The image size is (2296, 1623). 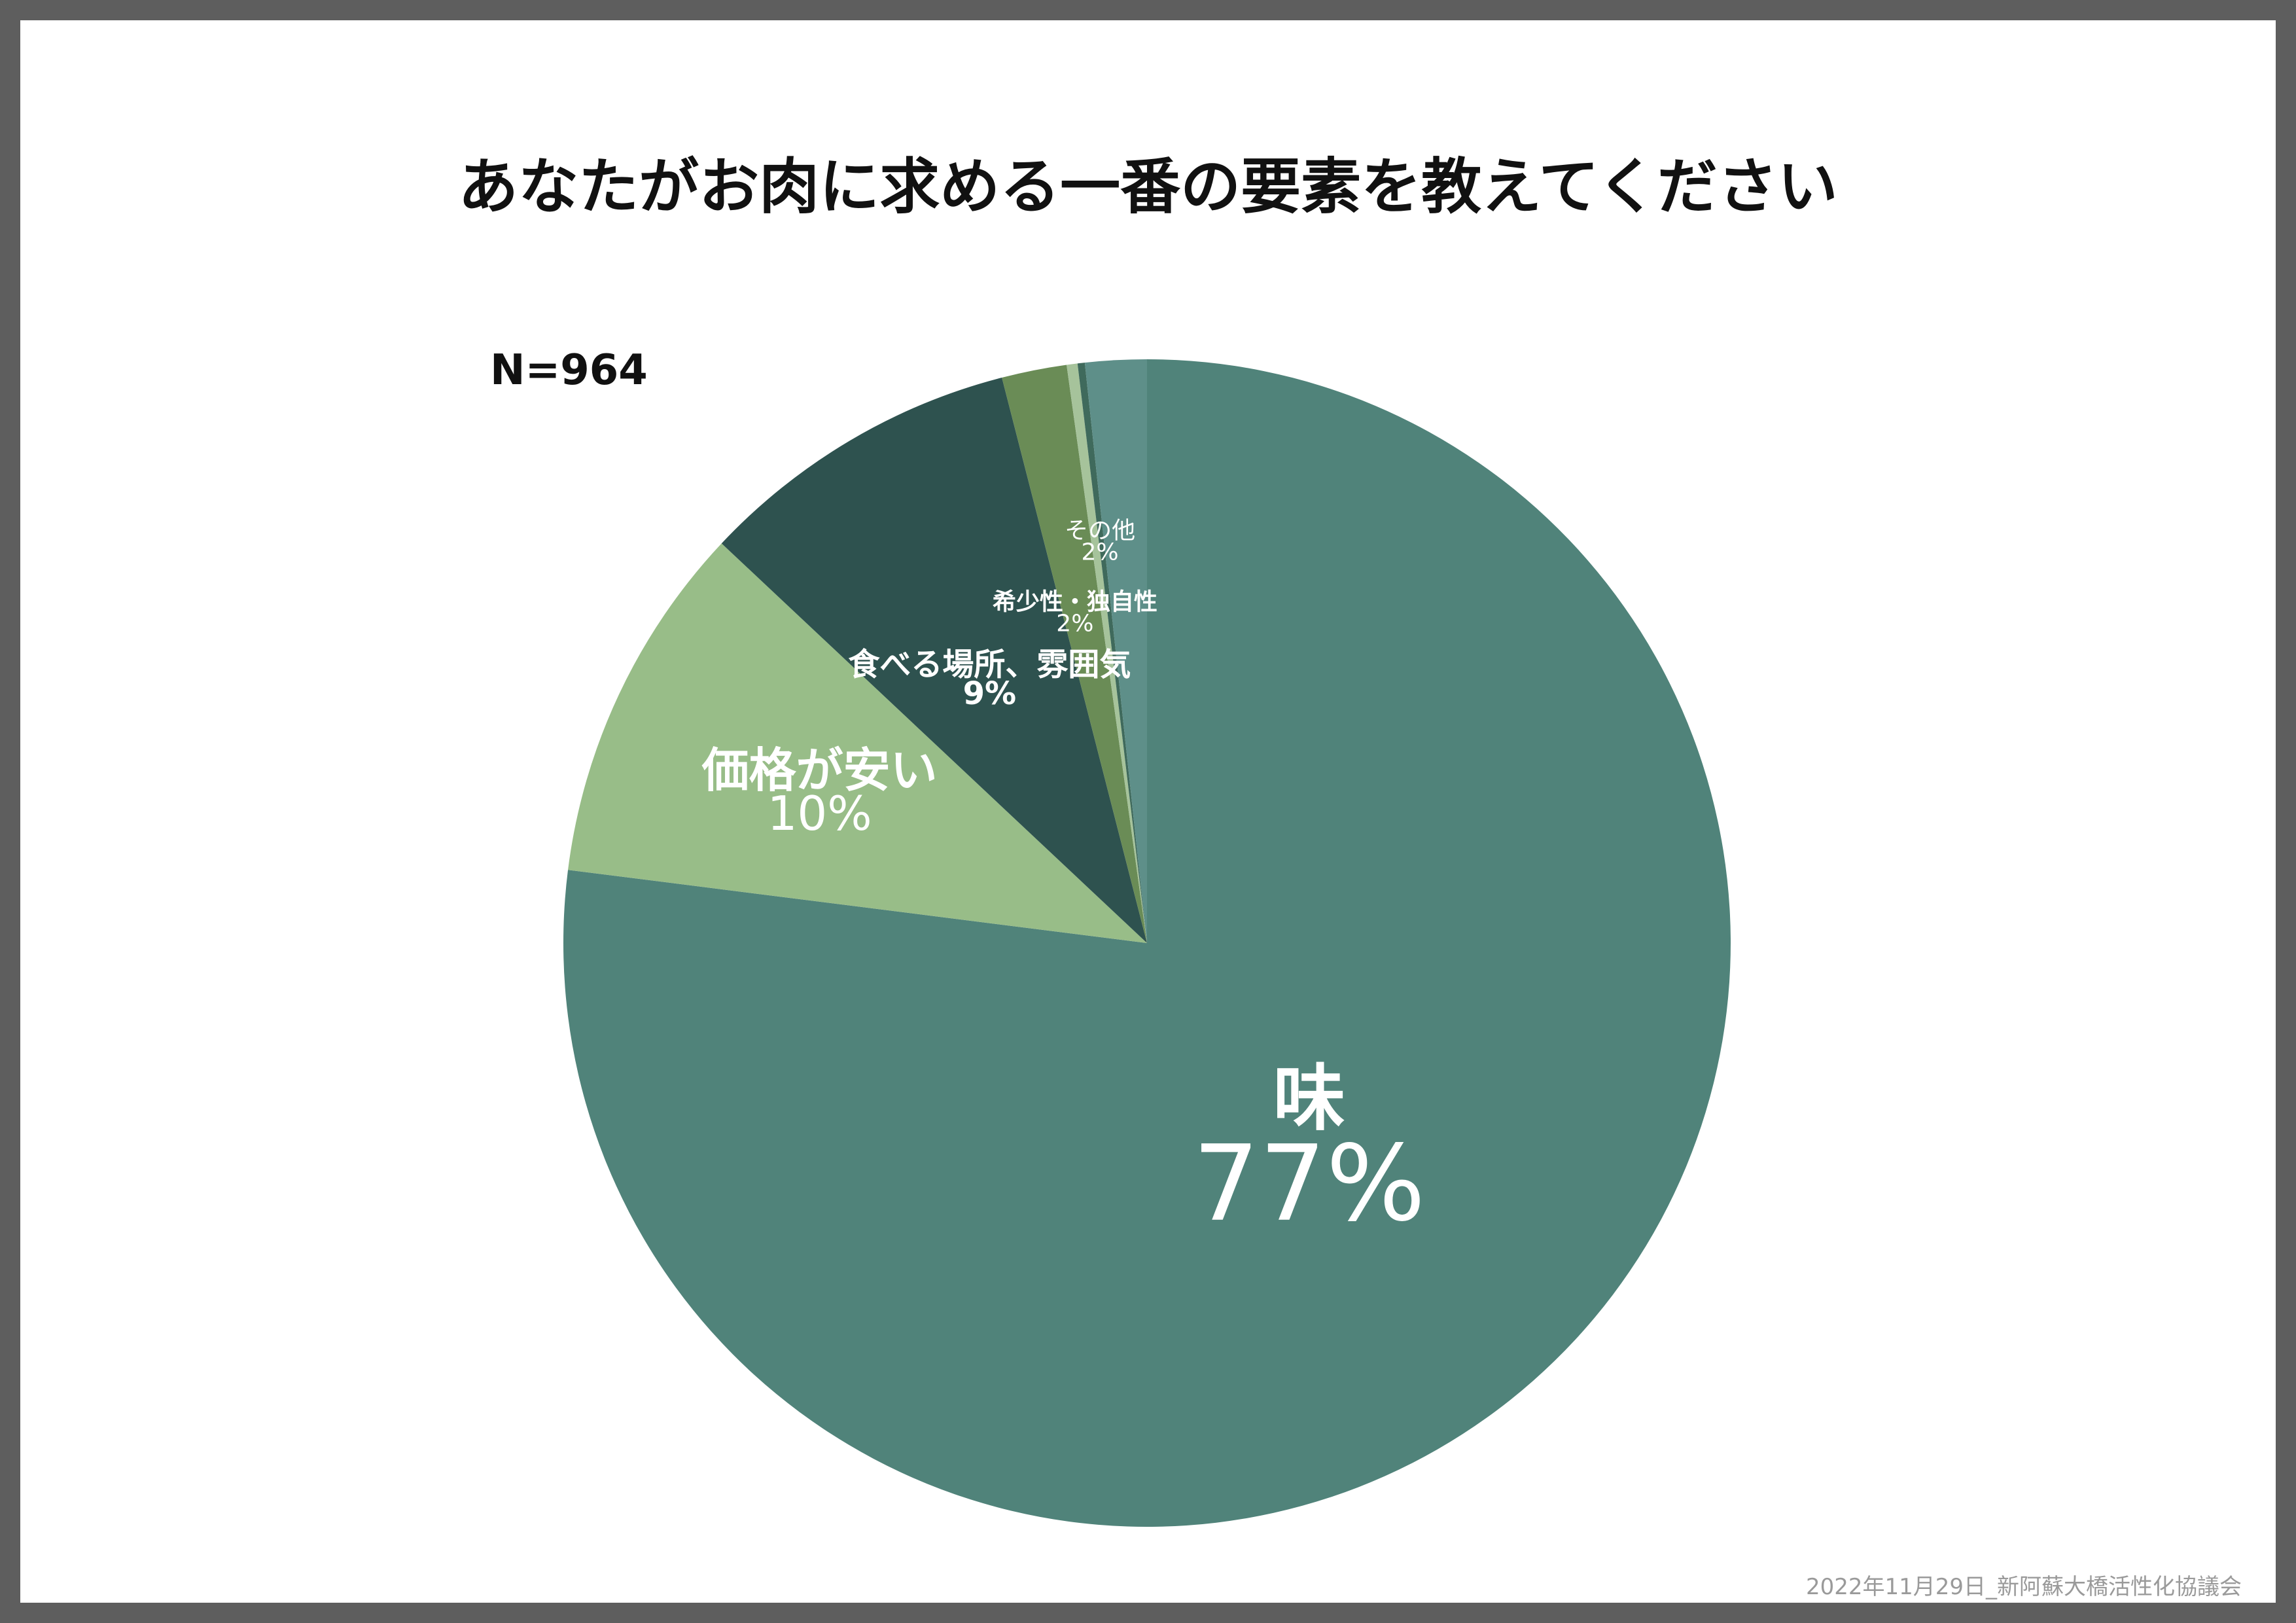 I want to click on slice-percent-label-0: 77%, so click(x=1309, y=1183).